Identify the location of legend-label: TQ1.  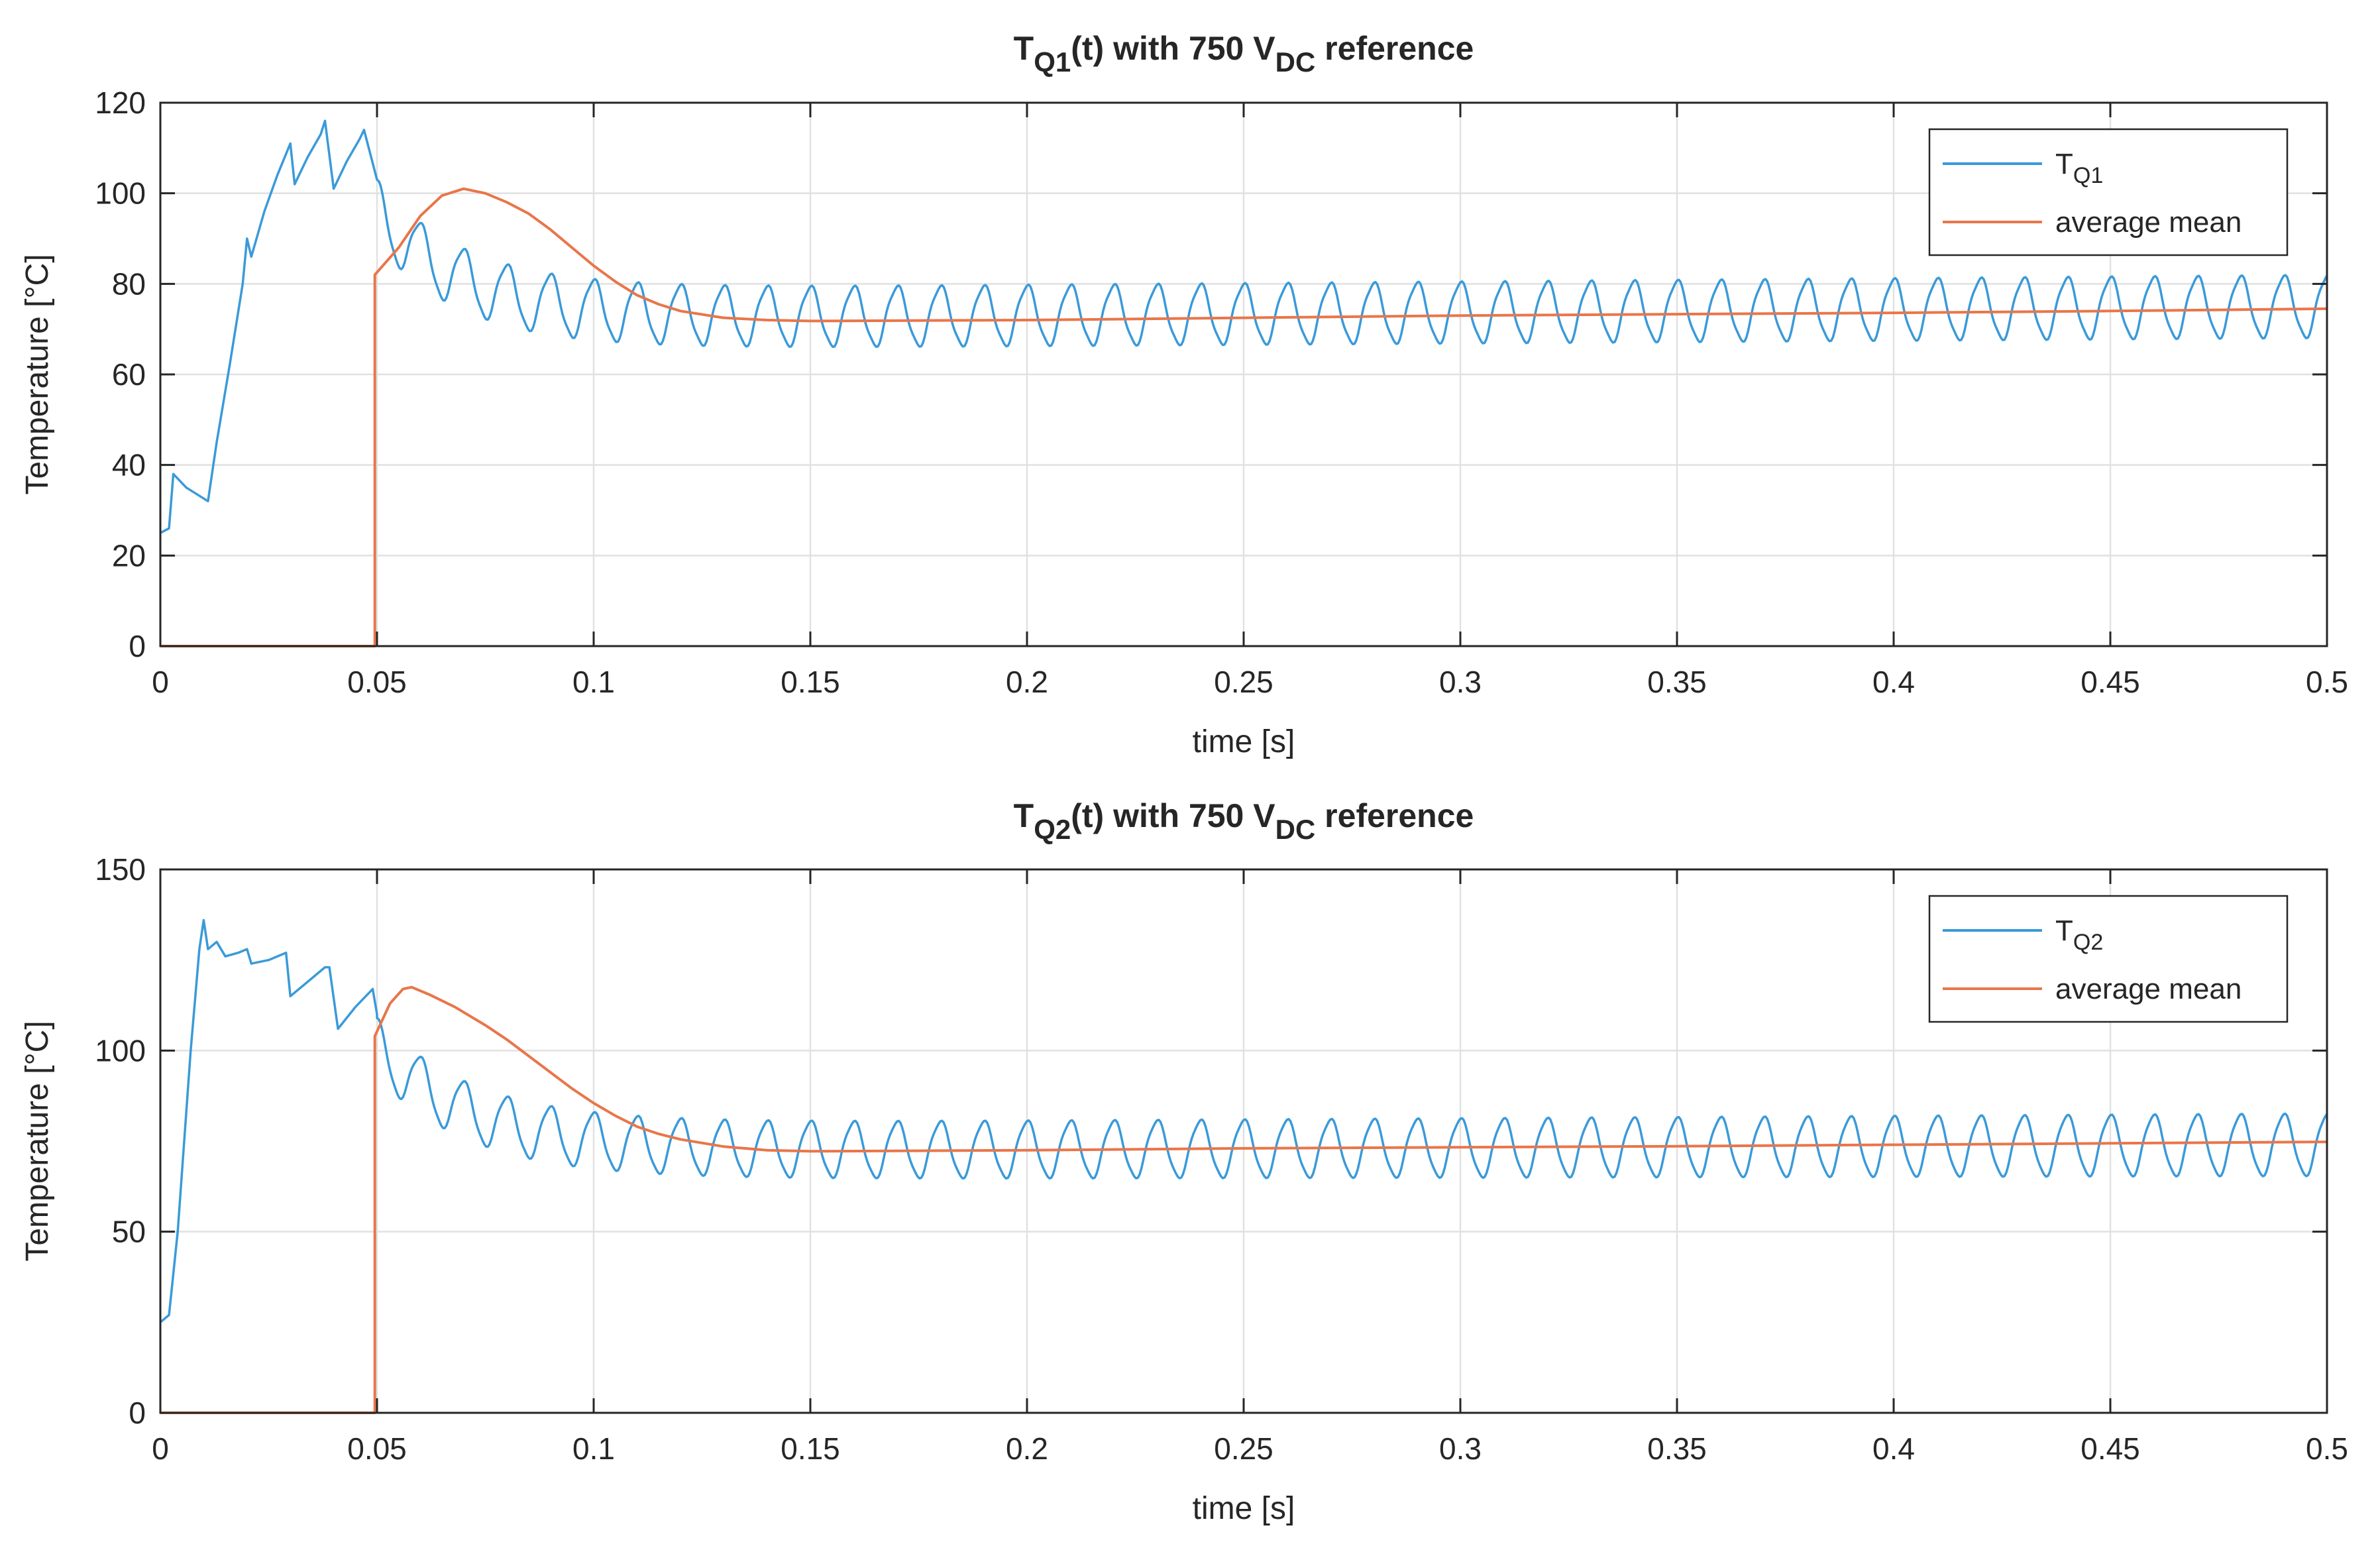
(2079, 168).